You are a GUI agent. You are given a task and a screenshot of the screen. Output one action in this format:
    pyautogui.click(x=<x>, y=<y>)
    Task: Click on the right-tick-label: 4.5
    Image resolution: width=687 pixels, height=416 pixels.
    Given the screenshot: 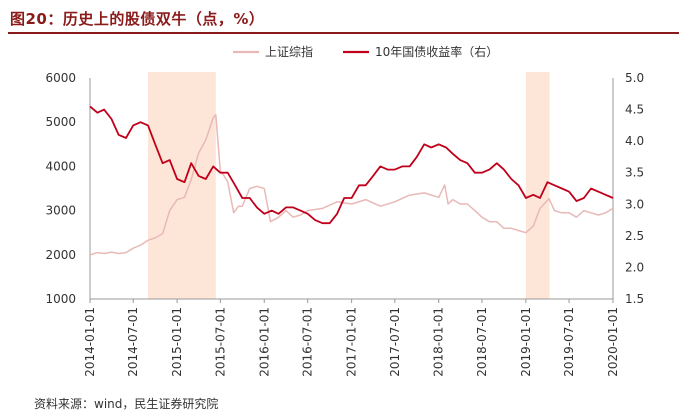 What is the action you would take?
    pyautogui.click(x=634, y=110)
    